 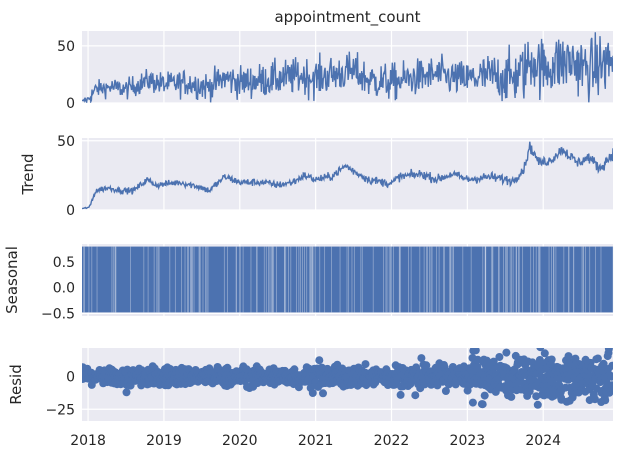 What do you see at coordinates (240, 441) in the screenshot?
I see `x-tick-label: 2020` at bounding box center [240, 441].